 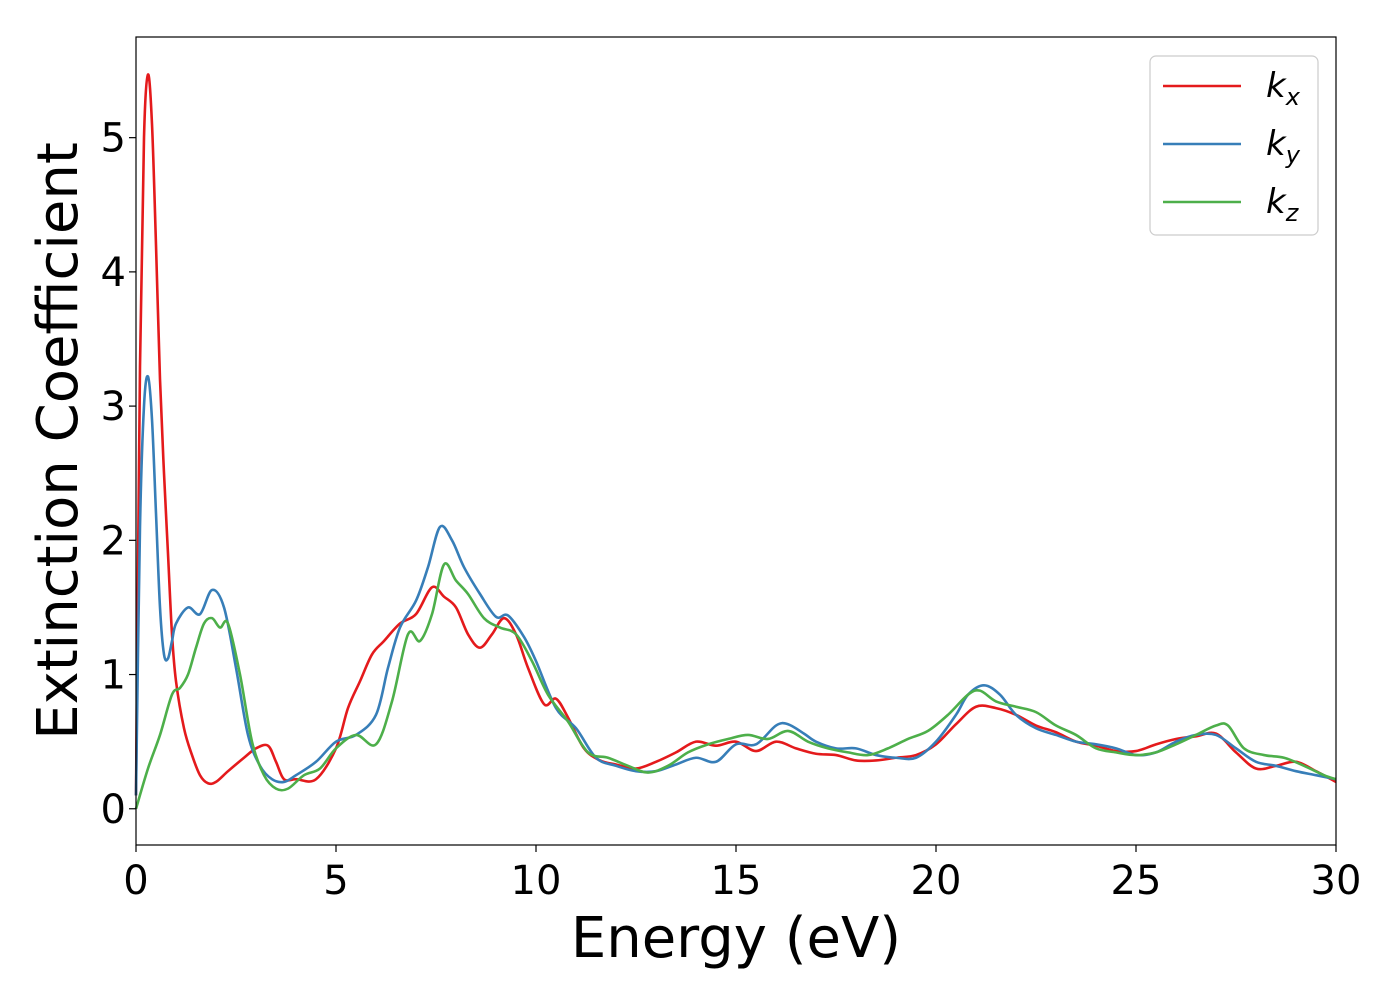 What do you see at coordinates (135, 881) in the screenshot?
I see `x-tick-label: 0` at bounding box center [135, 881].